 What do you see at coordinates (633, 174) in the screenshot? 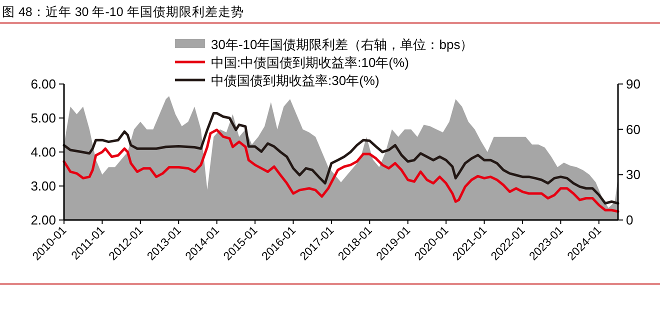
I see `y2-tick-label: 30` at bounding box center [633, 174].